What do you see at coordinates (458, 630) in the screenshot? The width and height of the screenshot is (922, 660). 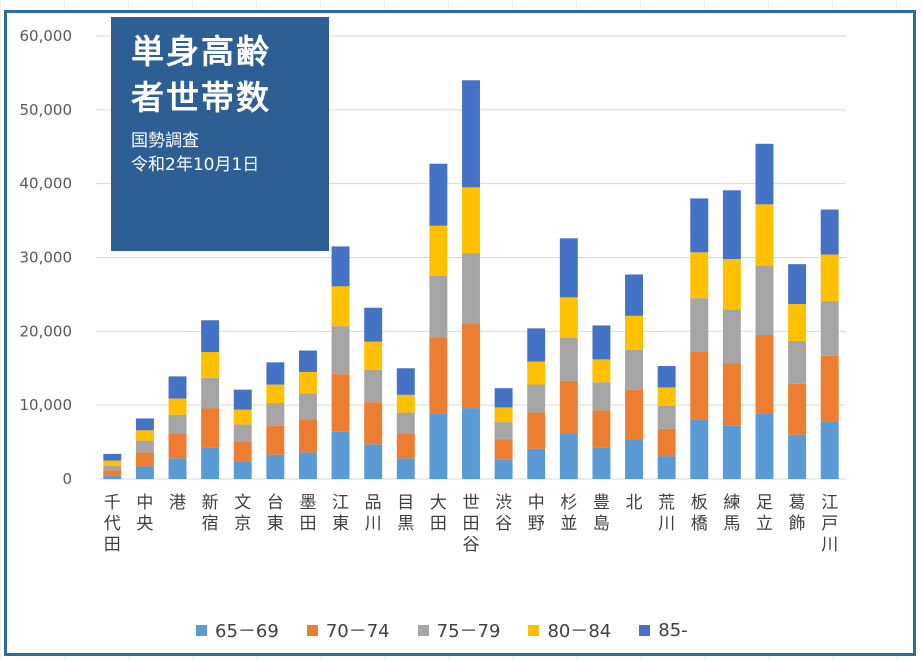 I see `legend-item: 75－79` at bounding box center [458, 630].